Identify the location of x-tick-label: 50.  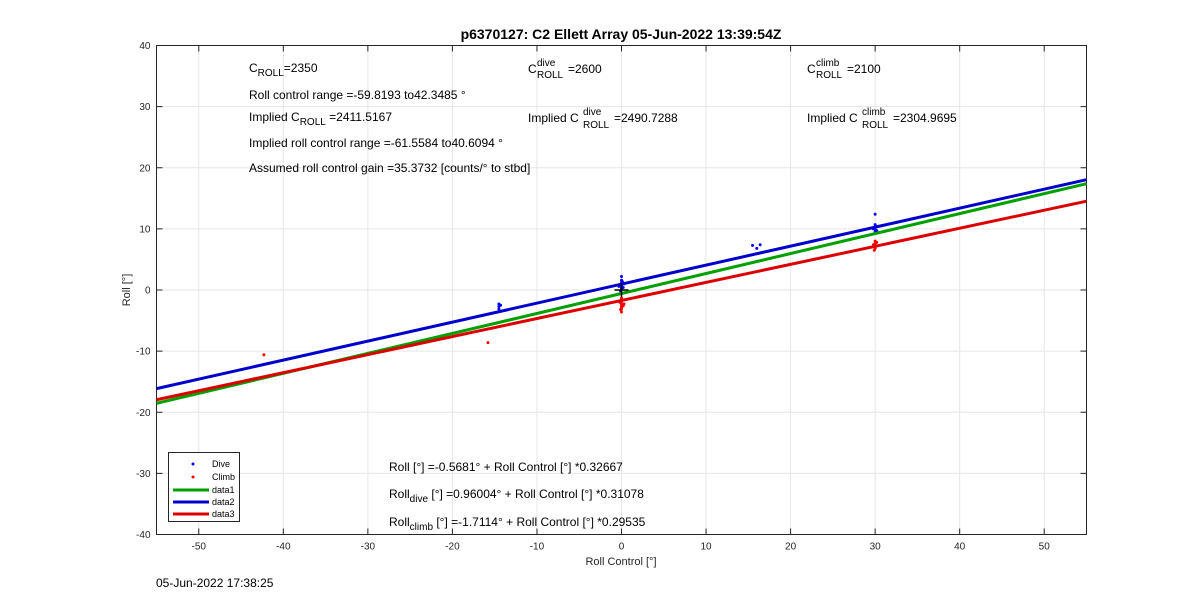
(1045, 547).